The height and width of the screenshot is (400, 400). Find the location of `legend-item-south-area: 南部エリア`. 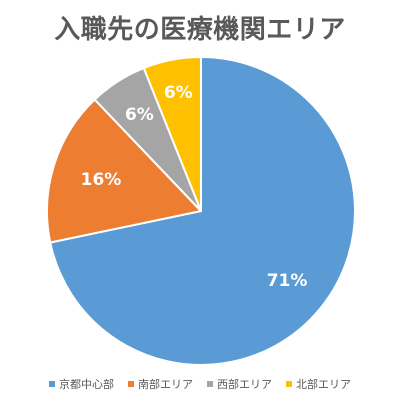

legend-item-south-area: 南部エリア is located at coordinates (160, 384).